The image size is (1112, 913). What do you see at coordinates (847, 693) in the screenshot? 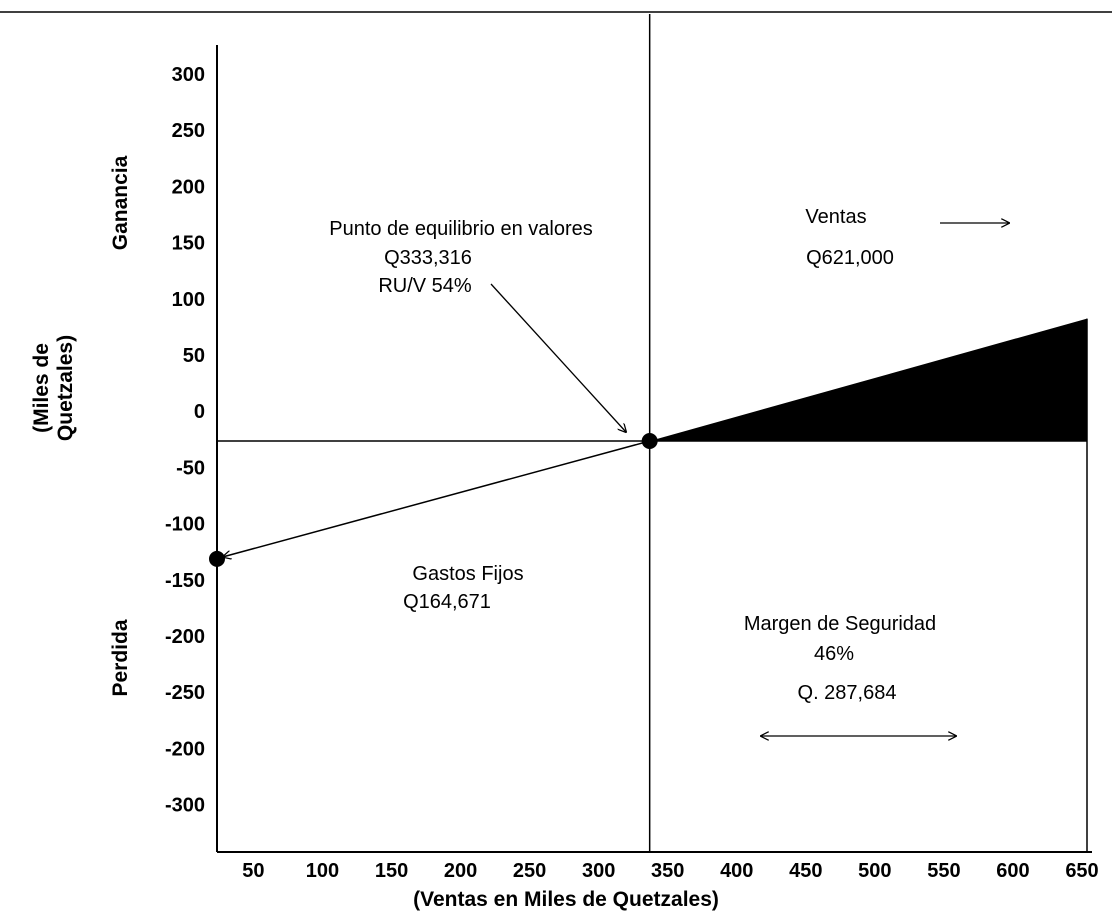
I see `safety-margin-value-text: Q. 287,684` at bounding box center [847, 693].